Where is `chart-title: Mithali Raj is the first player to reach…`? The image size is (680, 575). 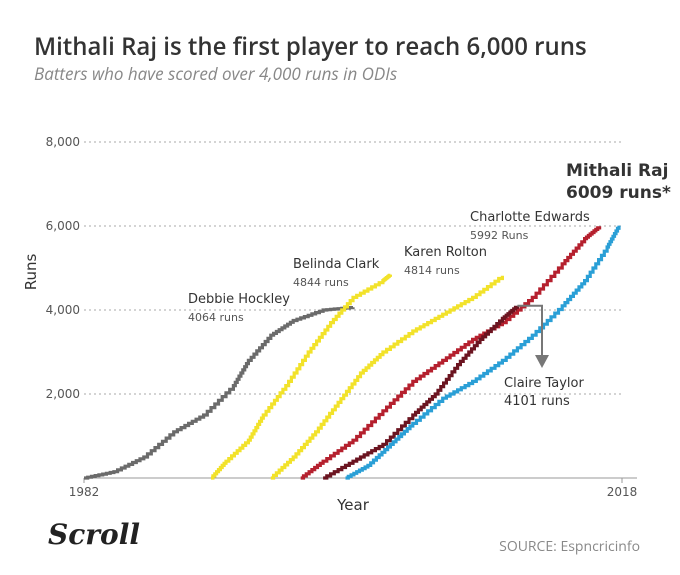 chart-title: Mithali Raj is the first player to reach… is located at coordinates (310, 46).